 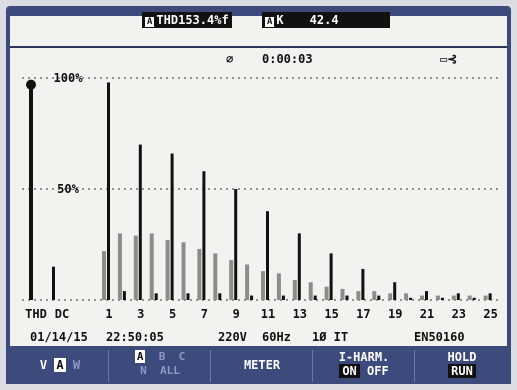 I want to click on softkey-phase-select: A B C N ALL, so click(x=160, y=366).